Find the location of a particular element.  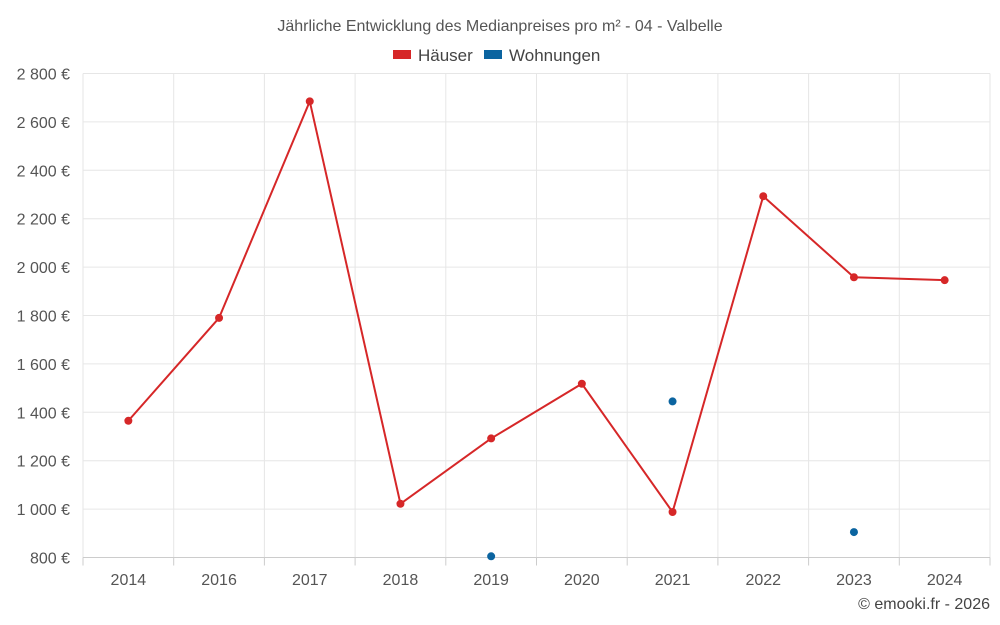

x-axis: 2014 2016 2017 2018 2019 2020 2021 2022 2023 2024 is located at coordinates (536, 573).